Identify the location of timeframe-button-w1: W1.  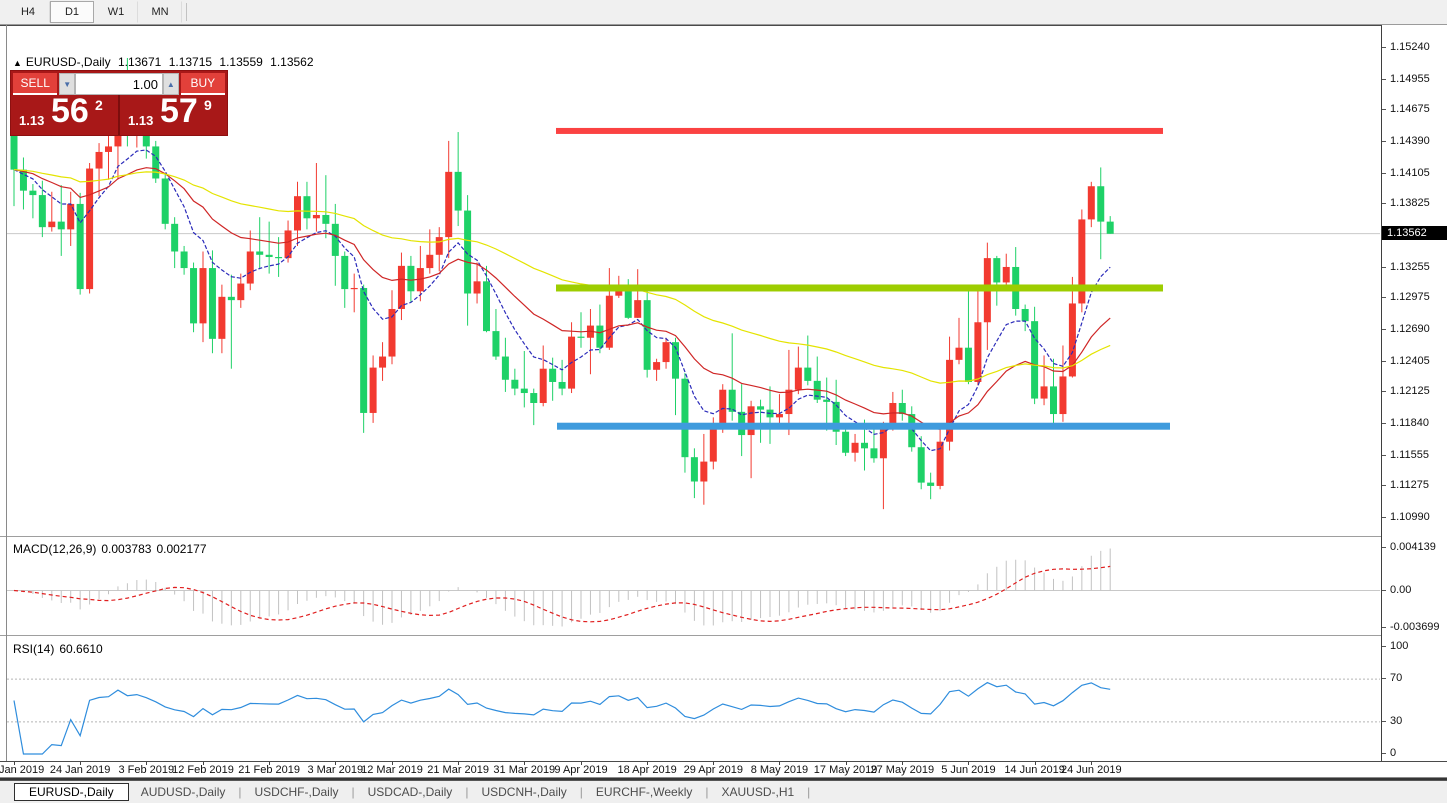
(116, 12).